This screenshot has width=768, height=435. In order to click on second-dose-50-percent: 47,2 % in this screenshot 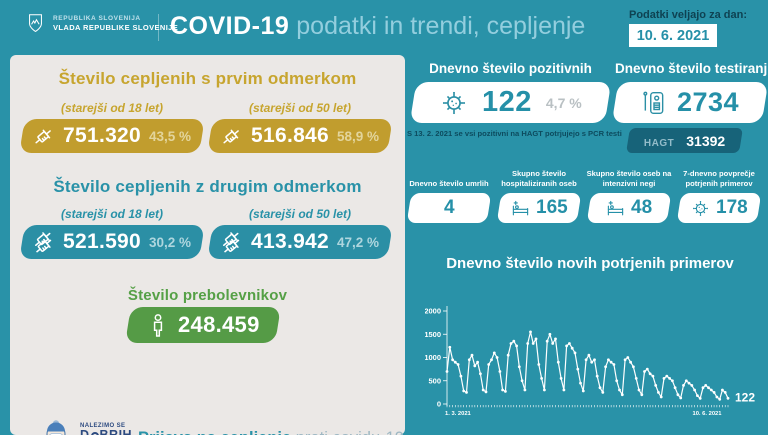, I will do `click(358, 242)`.